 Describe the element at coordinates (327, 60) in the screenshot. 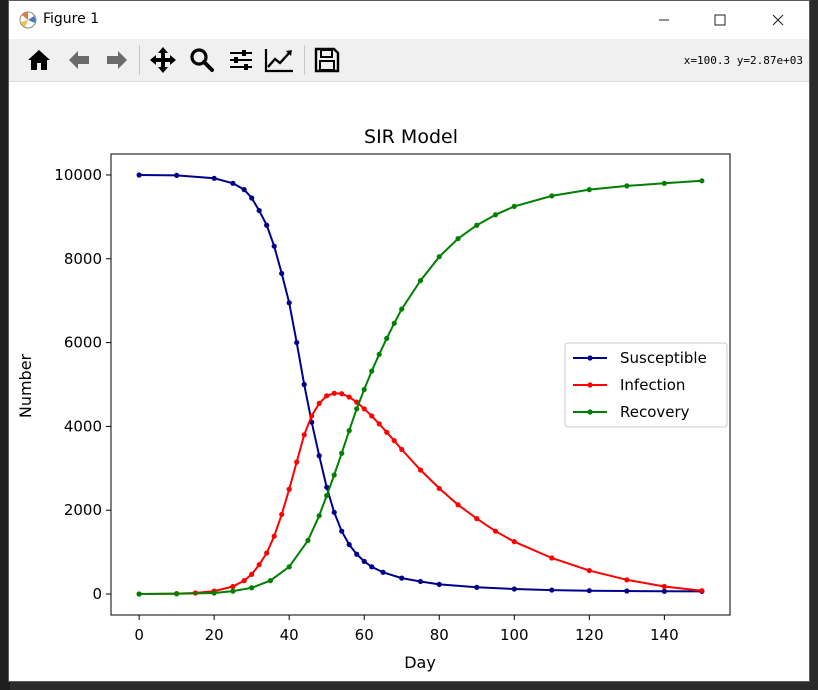

I see `save-button` at that location.